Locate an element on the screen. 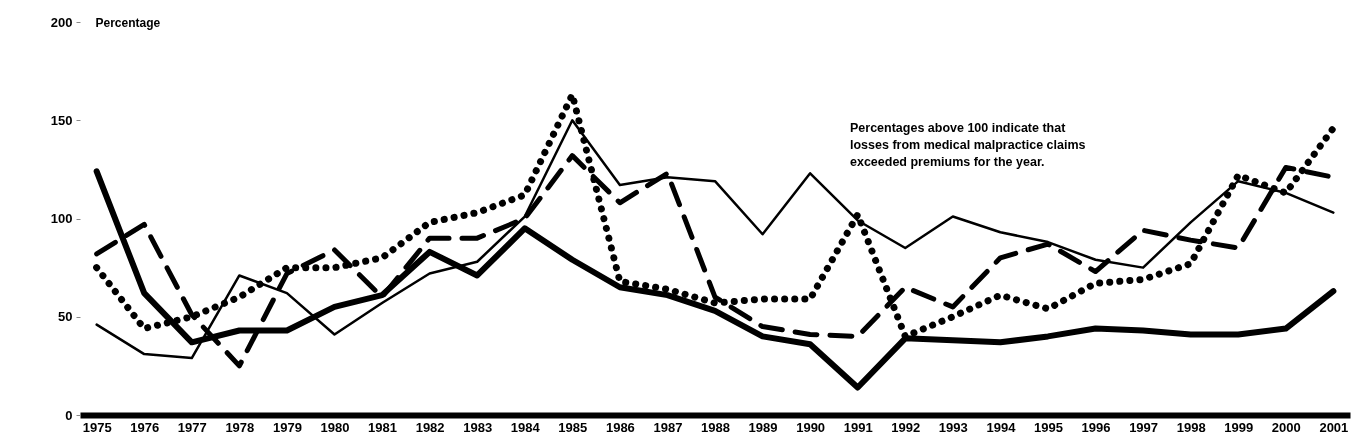 The width and height of the screenshot is (1364, 440). x-tick-label: 1985 is located at coordinates (573, 427).